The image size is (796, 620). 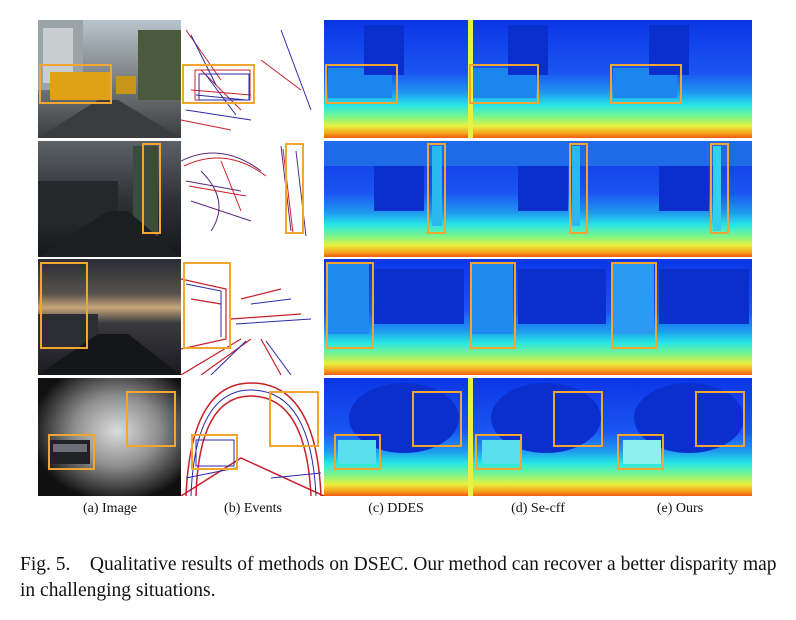 I want to click on row4-ddes-panel, so click(x=396, y=437).